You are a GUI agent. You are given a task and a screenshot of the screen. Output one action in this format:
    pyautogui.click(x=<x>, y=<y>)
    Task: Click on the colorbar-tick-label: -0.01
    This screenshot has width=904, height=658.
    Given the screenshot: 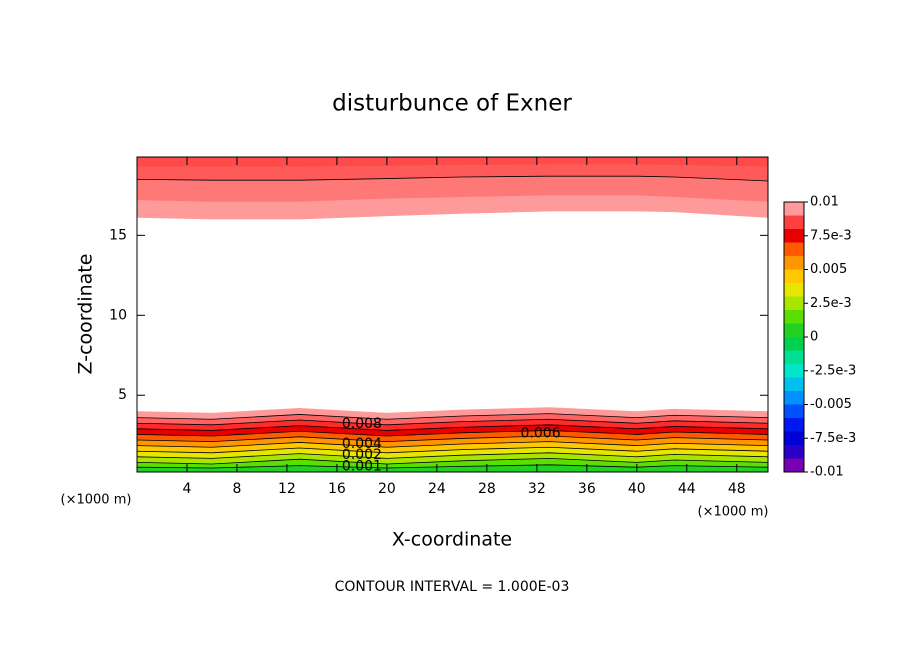 What is the action you would take?
    pyautogui.click(x=827, y=472)
    